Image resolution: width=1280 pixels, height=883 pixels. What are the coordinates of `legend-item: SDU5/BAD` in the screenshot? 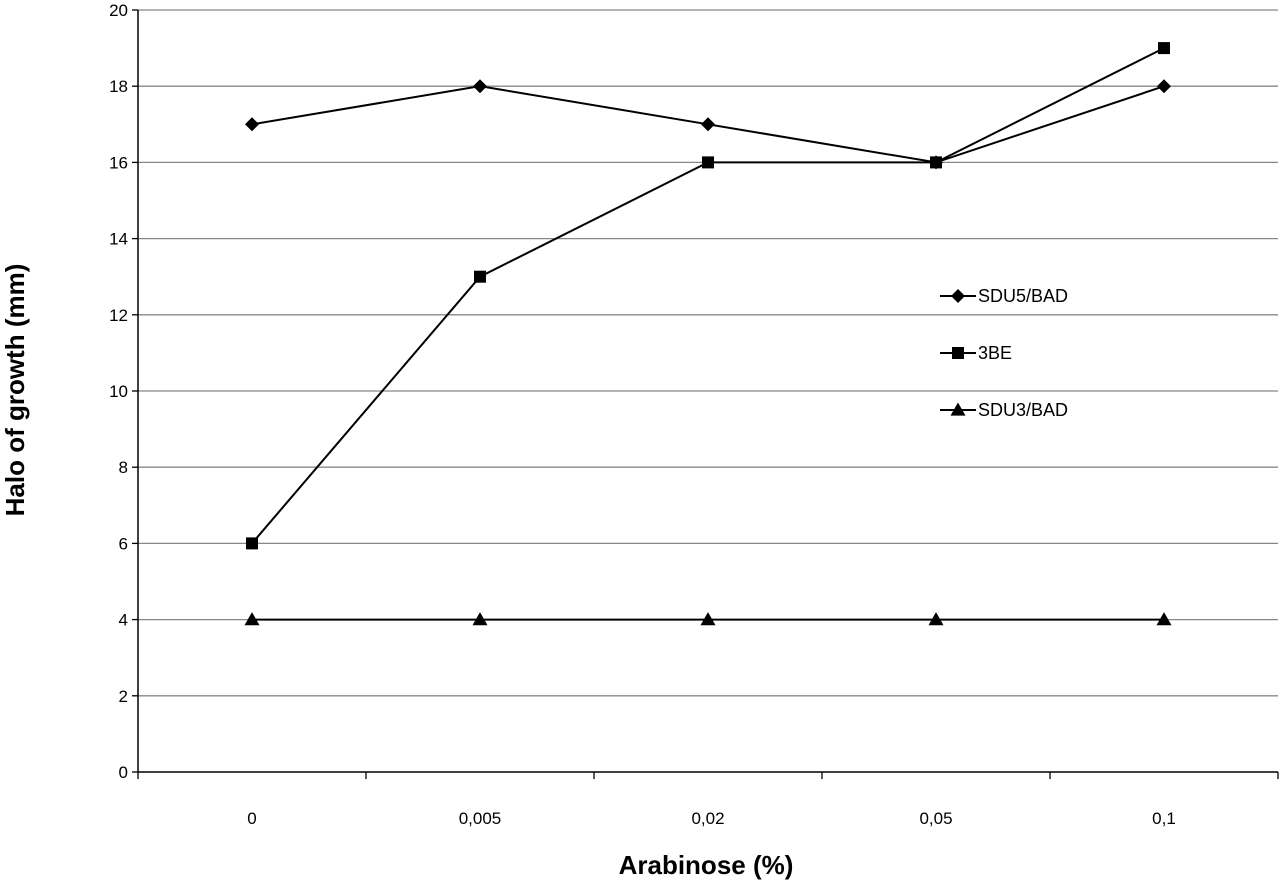 It's located at (1004, 296).